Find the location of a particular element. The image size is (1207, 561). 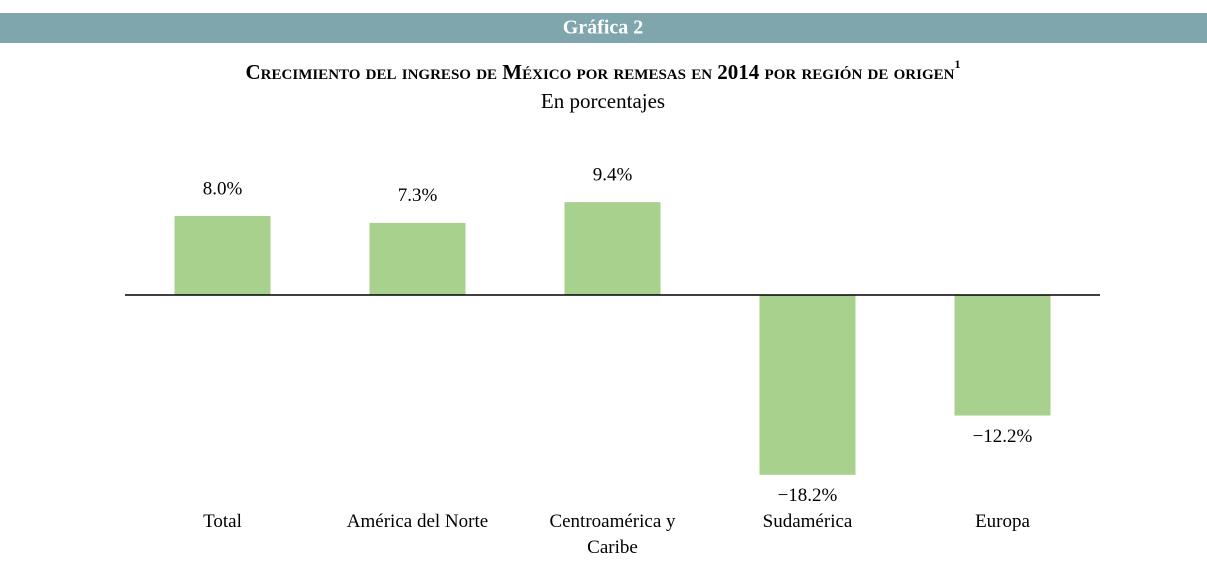

x-tick-label: Total is located at coordinates (222, 521).